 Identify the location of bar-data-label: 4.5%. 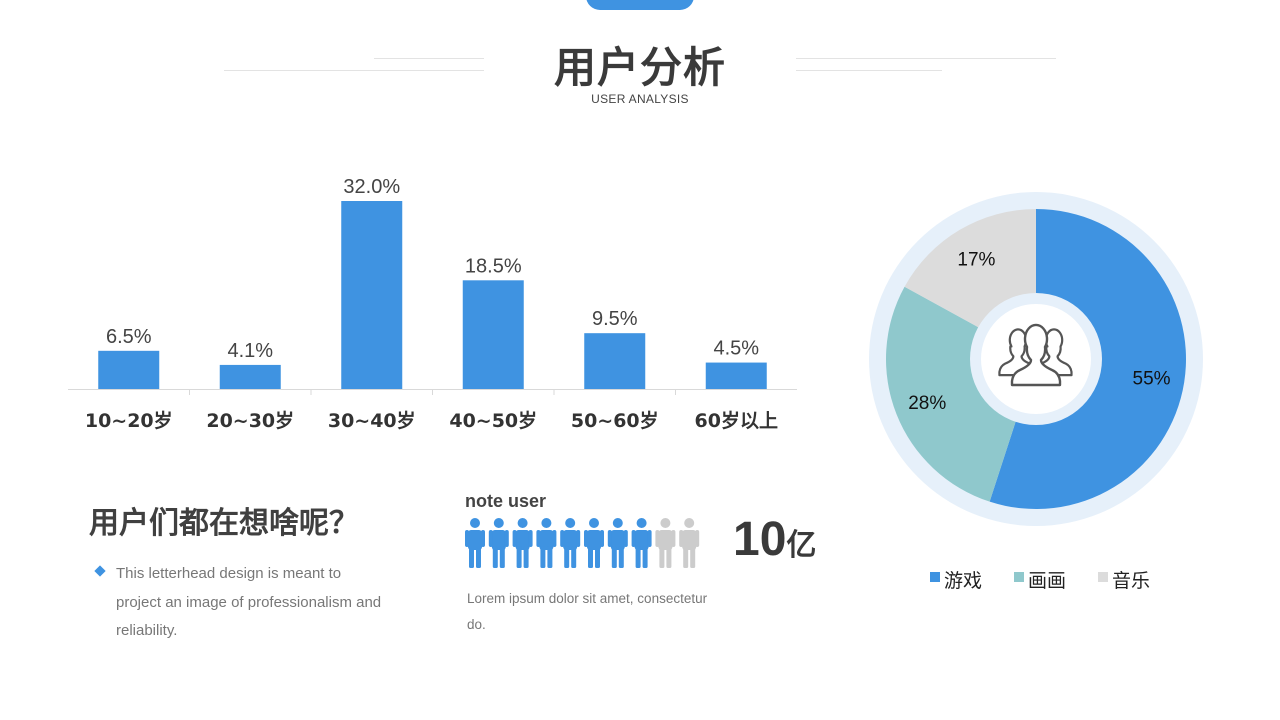
(736, 349).